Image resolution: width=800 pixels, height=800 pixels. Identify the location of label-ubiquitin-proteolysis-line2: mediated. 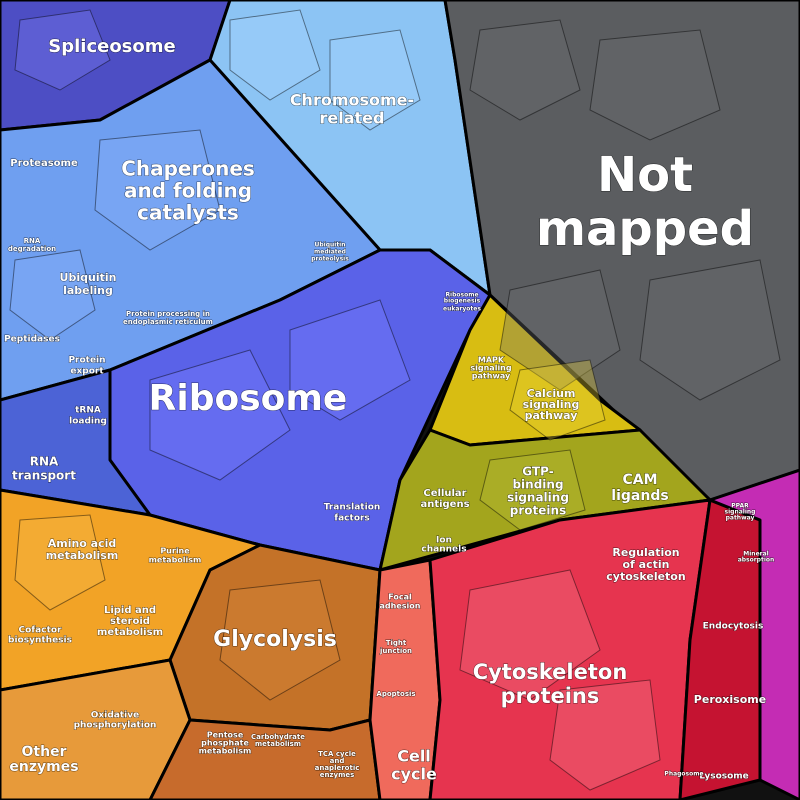
(330, 252).